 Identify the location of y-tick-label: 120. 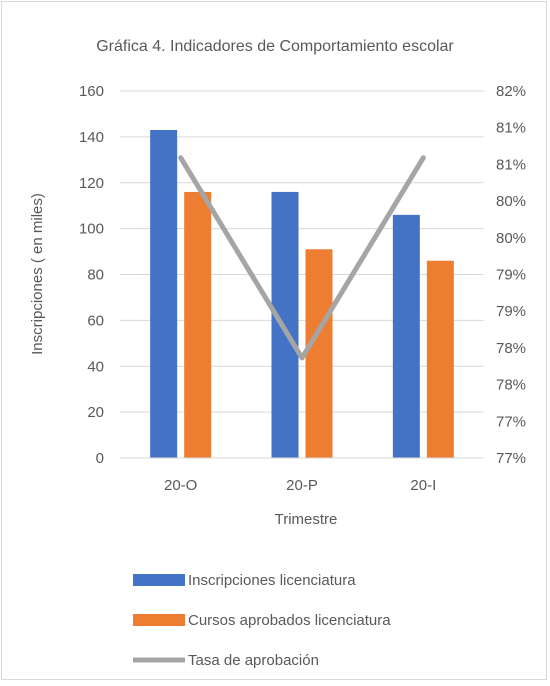
(91, 183).